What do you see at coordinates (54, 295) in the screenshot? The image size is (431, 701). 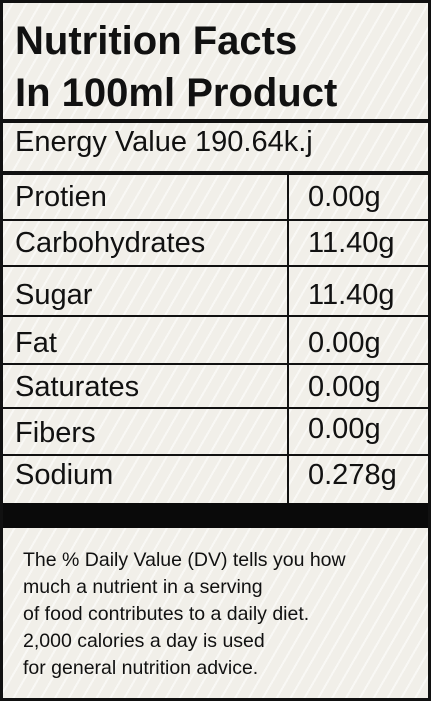 I see `nutrient-name-sugar: Sugar` at bounding box center [54, 295].